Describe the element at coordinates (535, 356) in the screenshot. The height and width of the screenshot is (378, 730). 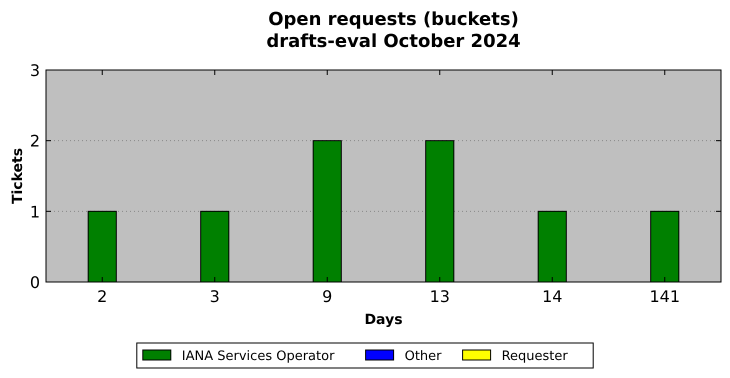
I see `legend-label: Requester` at that location.